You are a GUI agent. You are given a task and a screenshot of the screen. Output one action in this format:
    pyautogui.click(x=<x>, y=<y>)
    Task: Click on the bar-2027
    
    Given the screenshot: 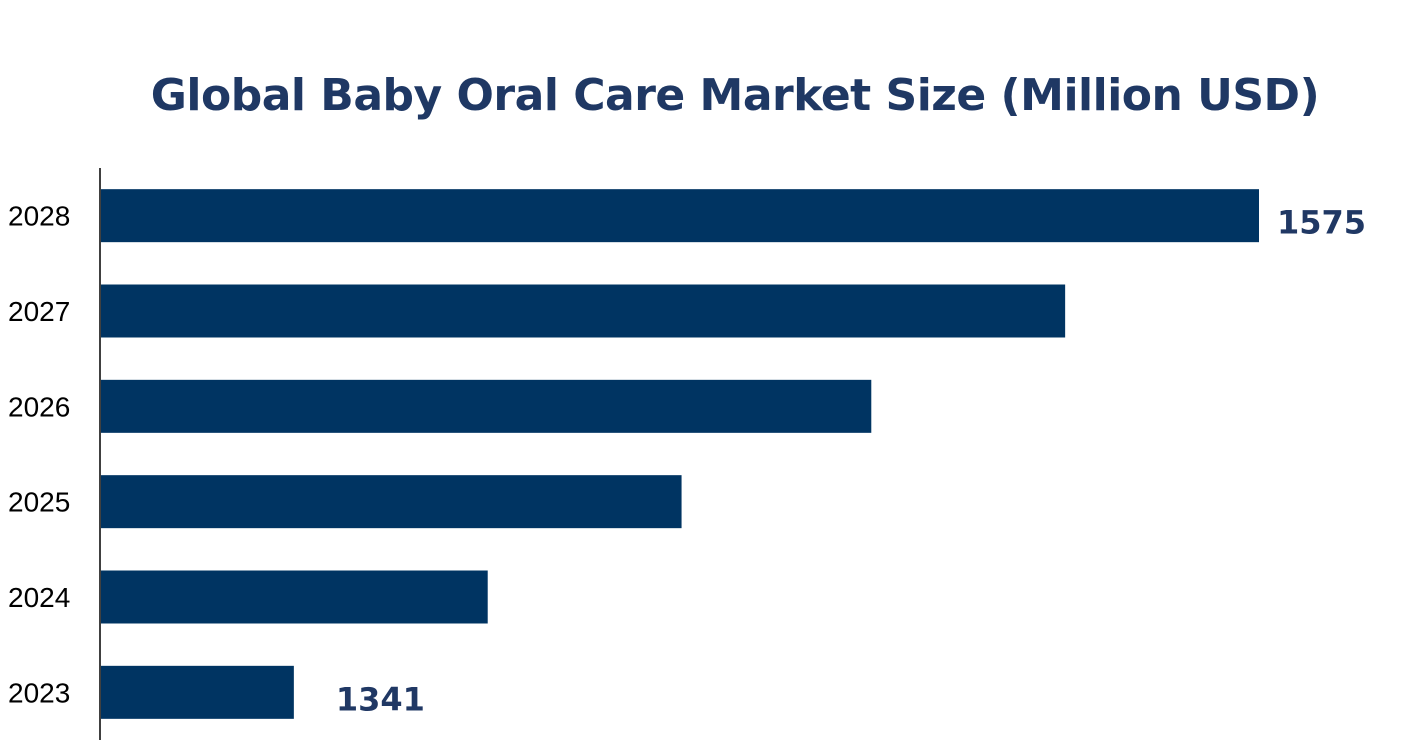 What is the action you would take?
    pyautogui.click(x=583, y=311)
    